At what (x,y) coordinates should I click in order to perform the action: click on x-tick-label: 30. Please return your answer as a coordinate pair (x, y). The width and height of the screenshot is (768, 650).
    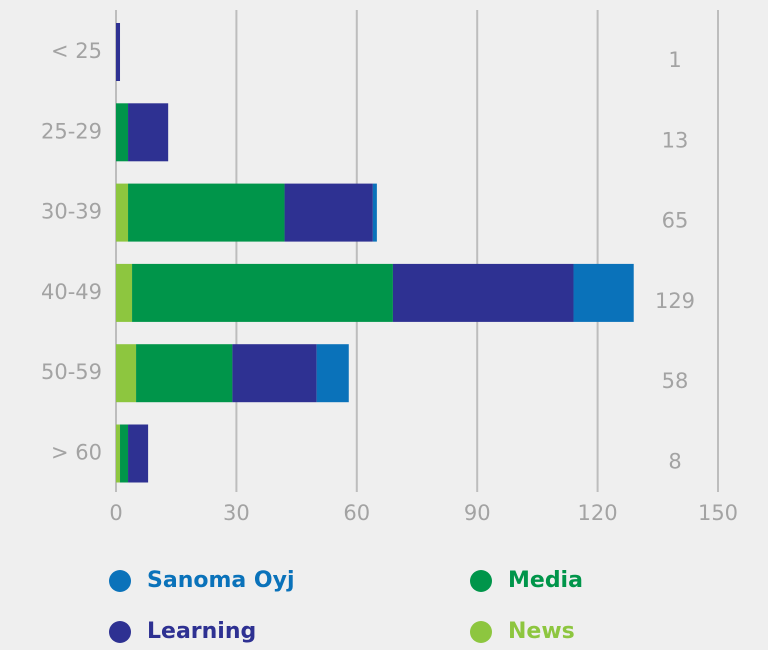
    Looking at the image, I should click on (236, 513).